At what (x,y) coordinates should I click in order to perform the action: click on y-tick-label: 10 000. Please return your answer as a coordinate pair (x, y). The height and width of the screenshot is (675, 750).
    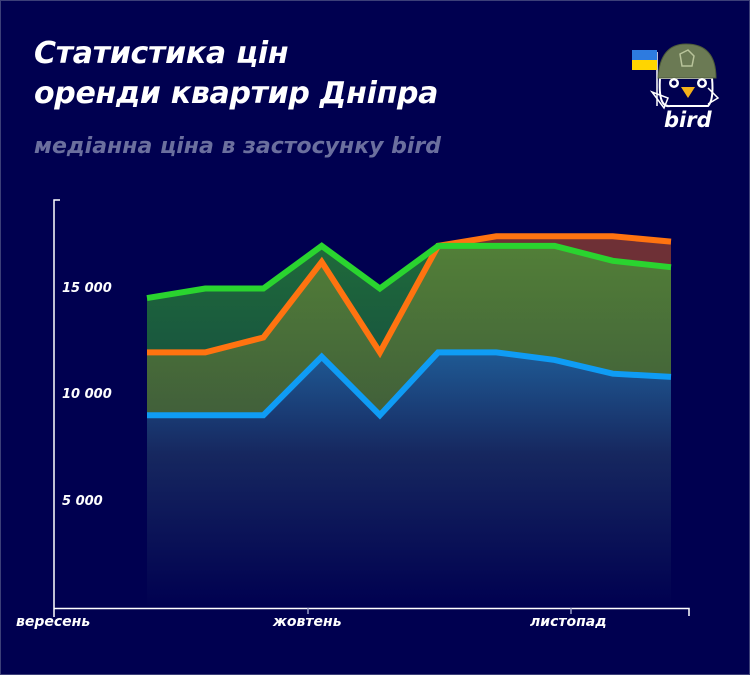
    Looking at the image, I should click on (87, 394).